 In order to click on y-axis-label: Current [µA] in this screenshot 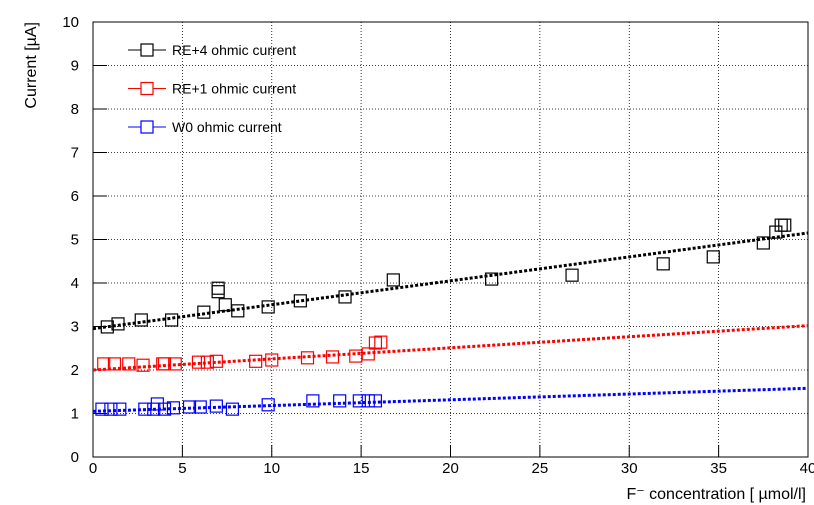, I will do `click(31, 65)`.